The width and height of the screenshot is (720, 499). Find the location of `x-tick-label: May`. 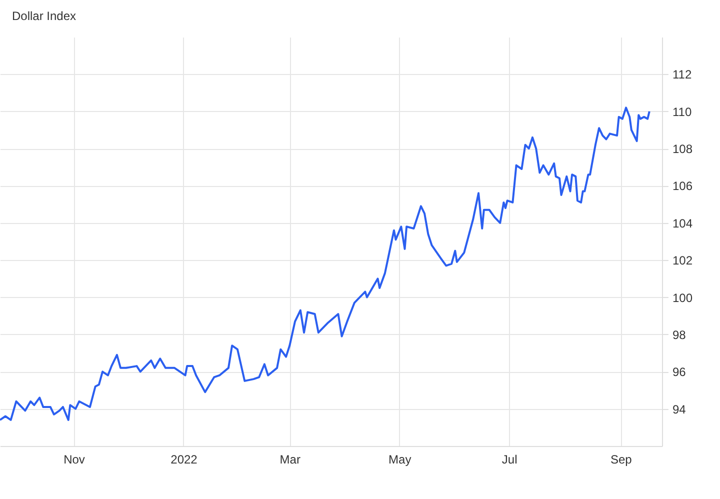

x-tick-label: May is located at coordinates (400, 459).